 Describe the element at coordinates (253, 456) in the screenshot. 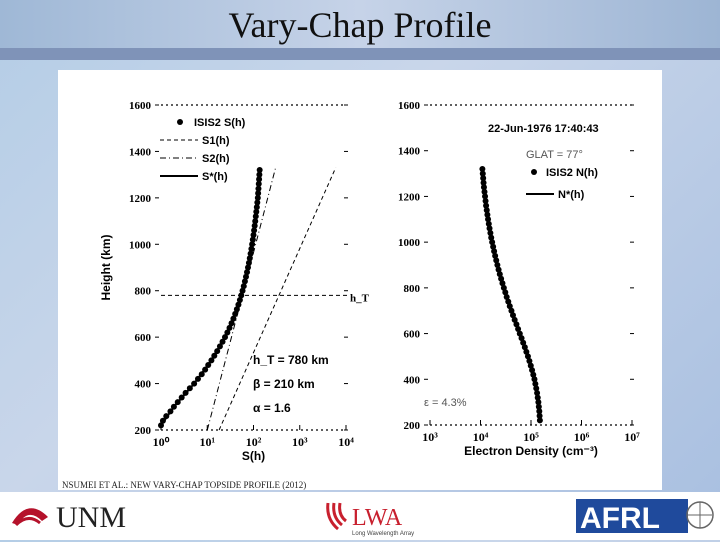

I see `x-axis-label-0: S(h)` at that location.